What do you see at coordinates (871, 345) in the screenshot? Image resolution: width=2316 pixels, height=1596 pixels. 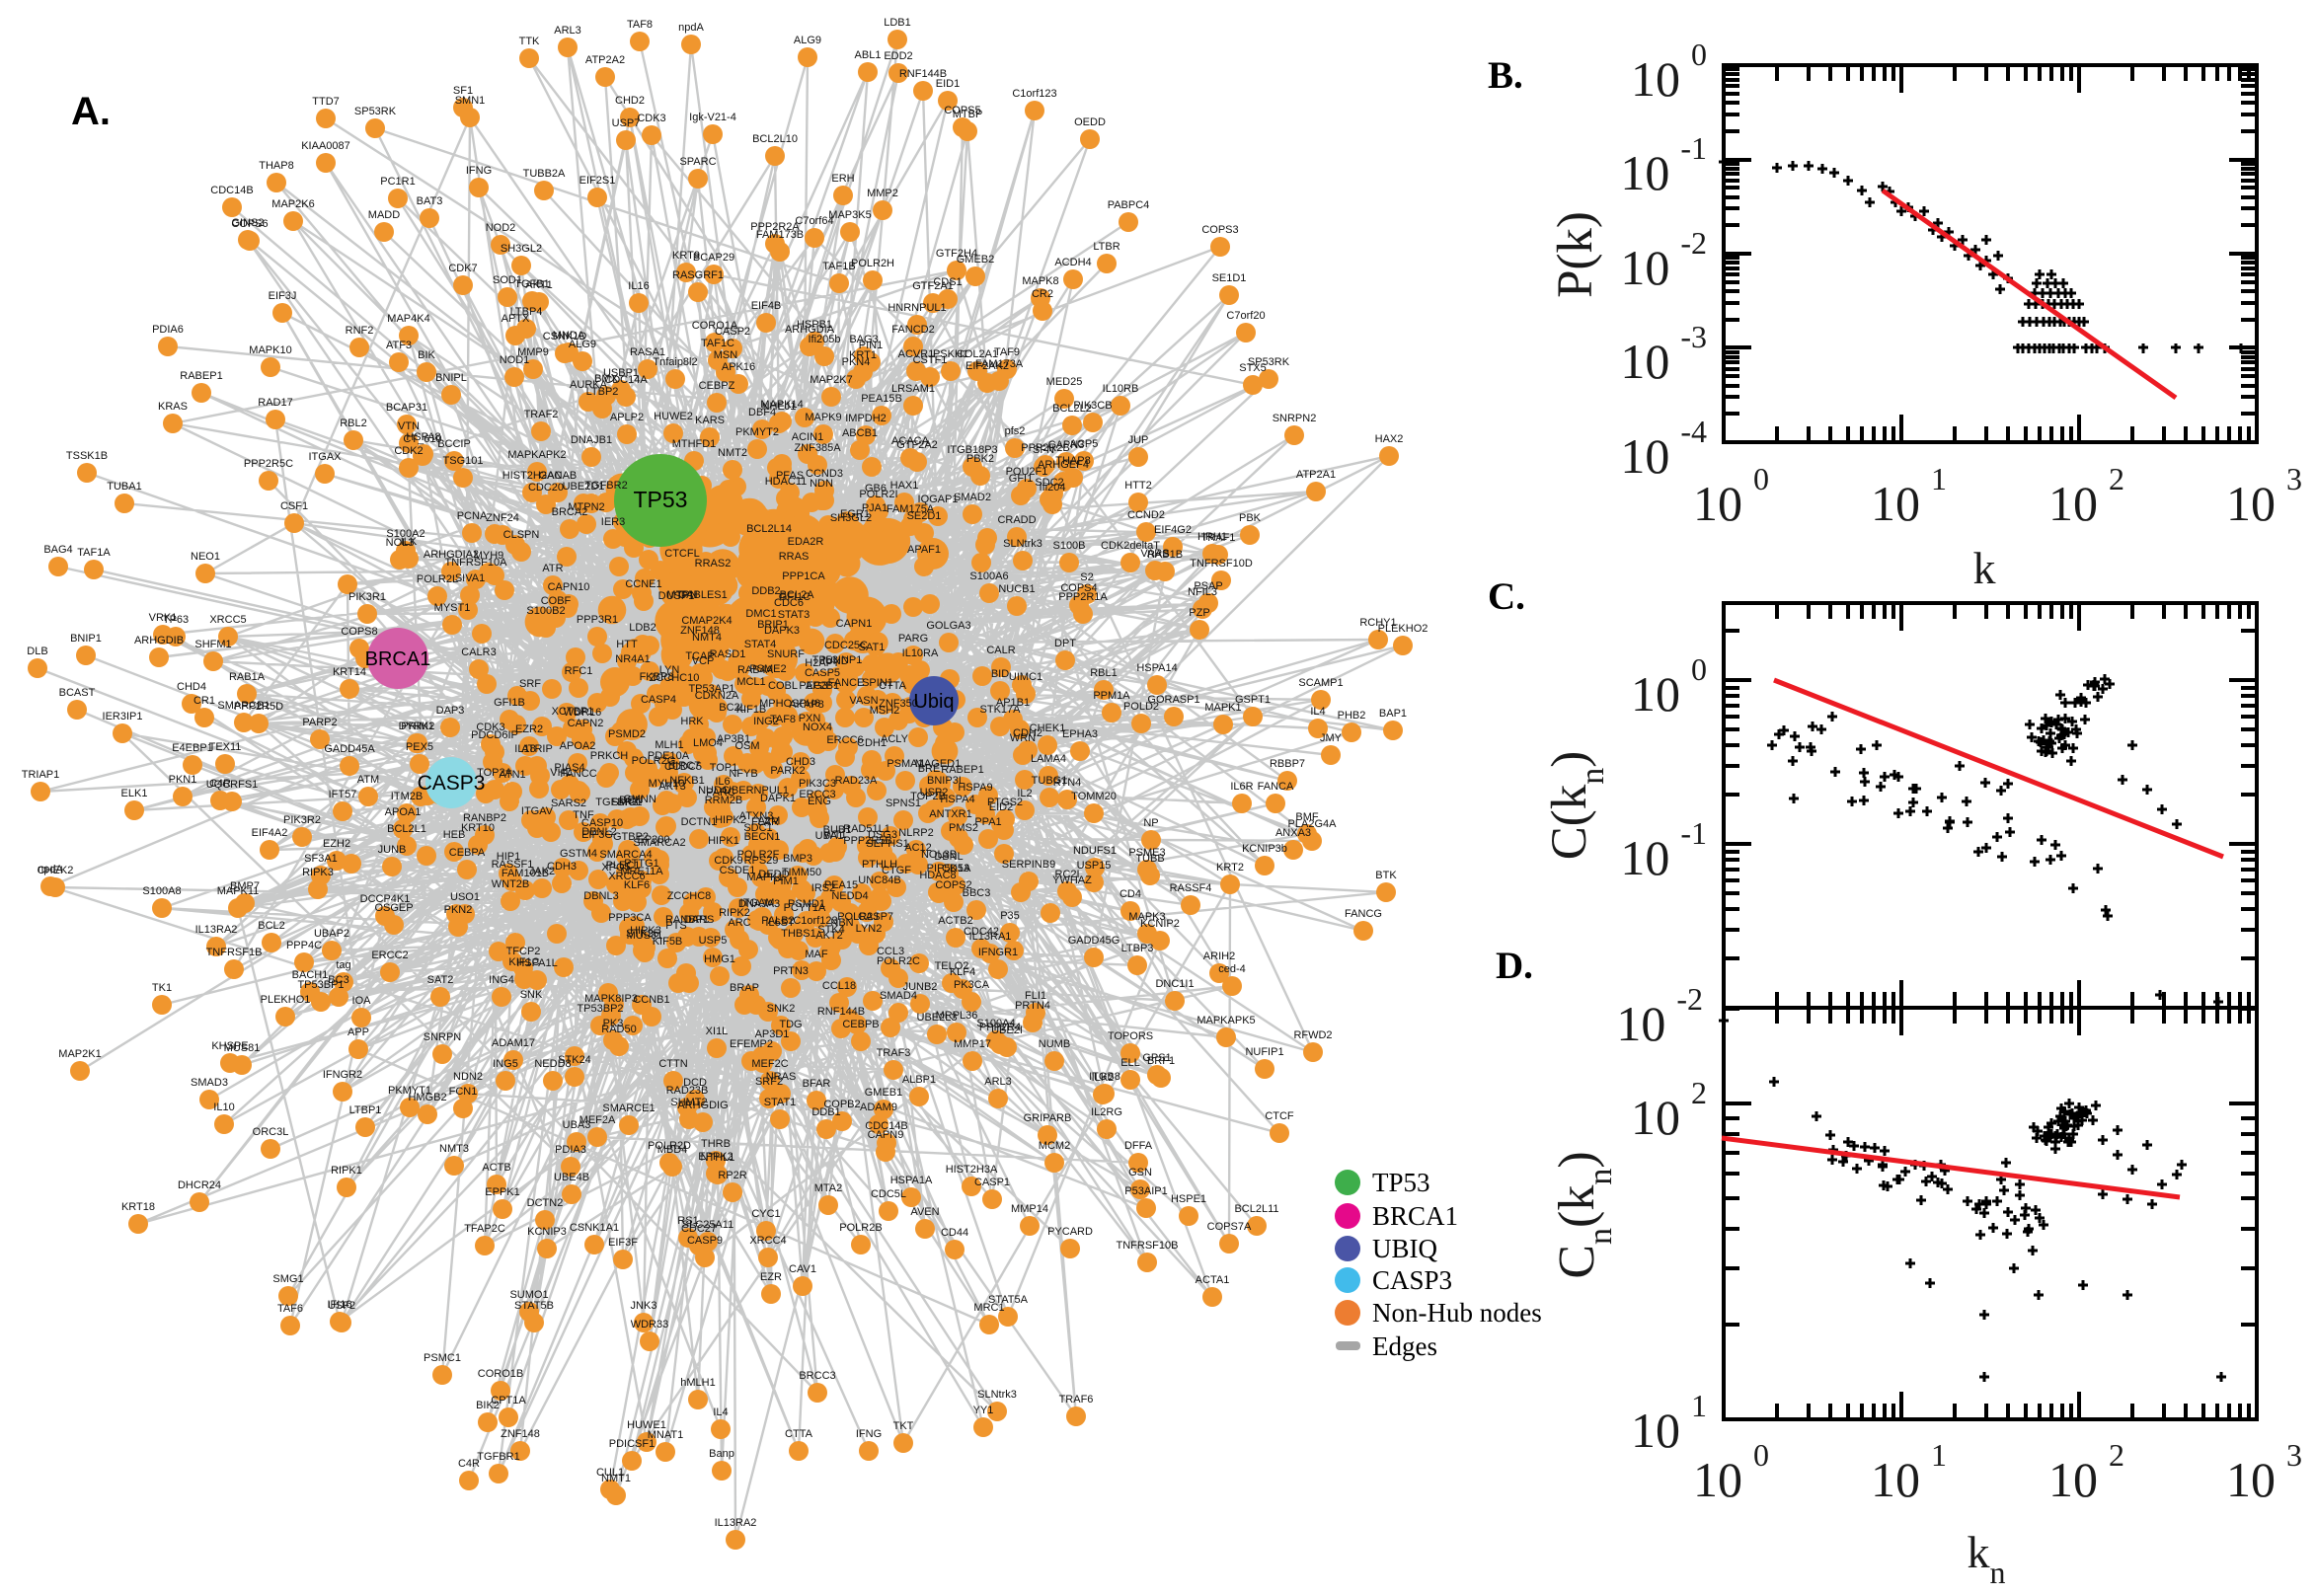 I see `svg-text: PIN1` at bounding box center [871, 345].